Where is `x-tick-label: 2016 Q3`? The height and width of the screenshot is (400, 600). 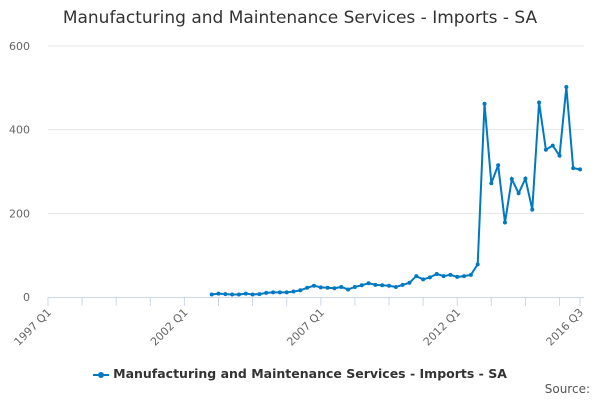 x-tick-label: 2016 Q3 is located at coordinates (565, 327).